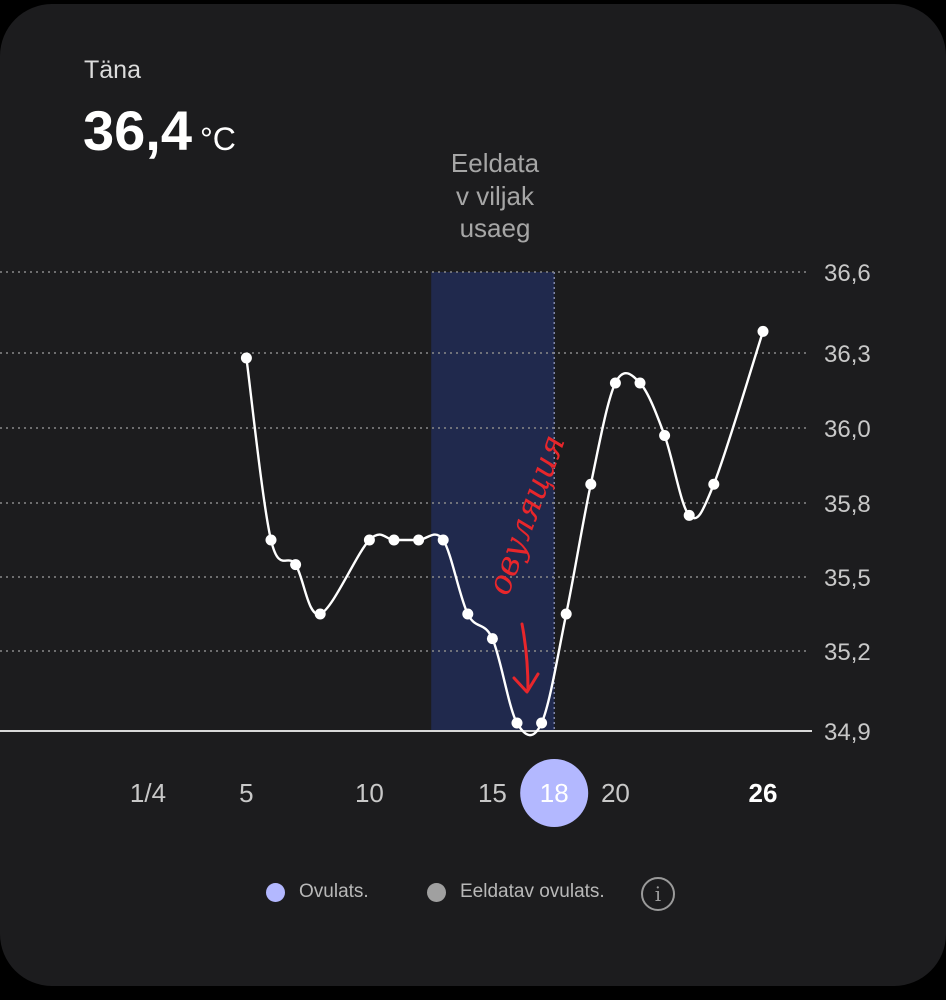 The height and width of the screenshot is (1000, 946). Describe the element at coordinates (218, 139) in the screenshot. I see `today-temperature-unit: °C` at that location.